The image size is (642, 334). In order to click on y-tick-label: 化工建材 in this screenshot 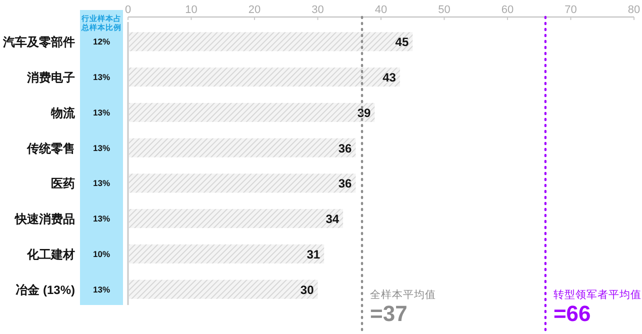, I will do `click(50, 254)`.